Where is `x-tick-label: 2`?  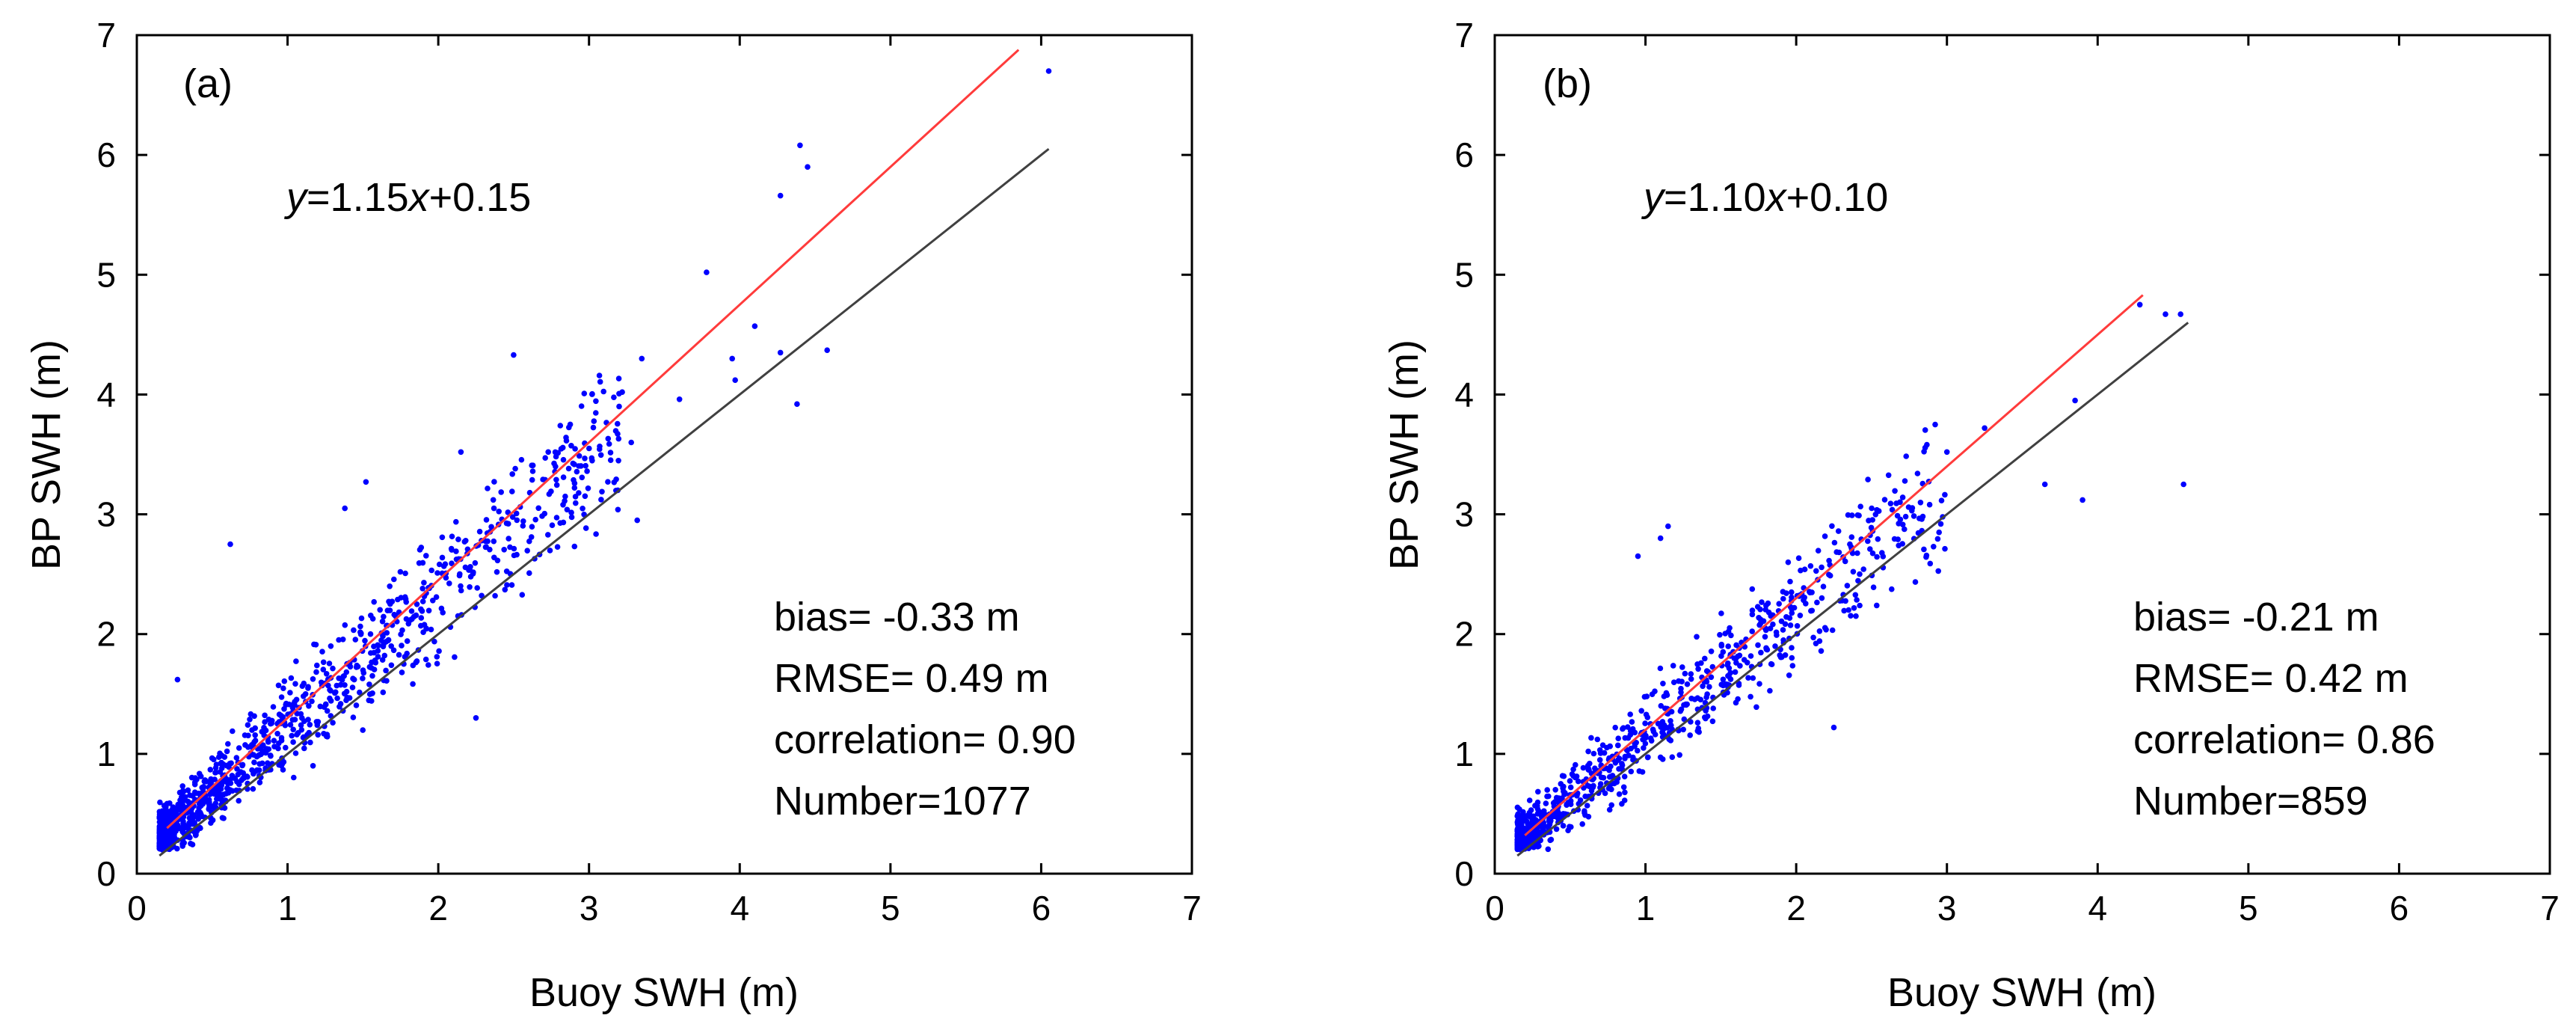 x-tick-label: 2 is located at coordinates (438, 908).